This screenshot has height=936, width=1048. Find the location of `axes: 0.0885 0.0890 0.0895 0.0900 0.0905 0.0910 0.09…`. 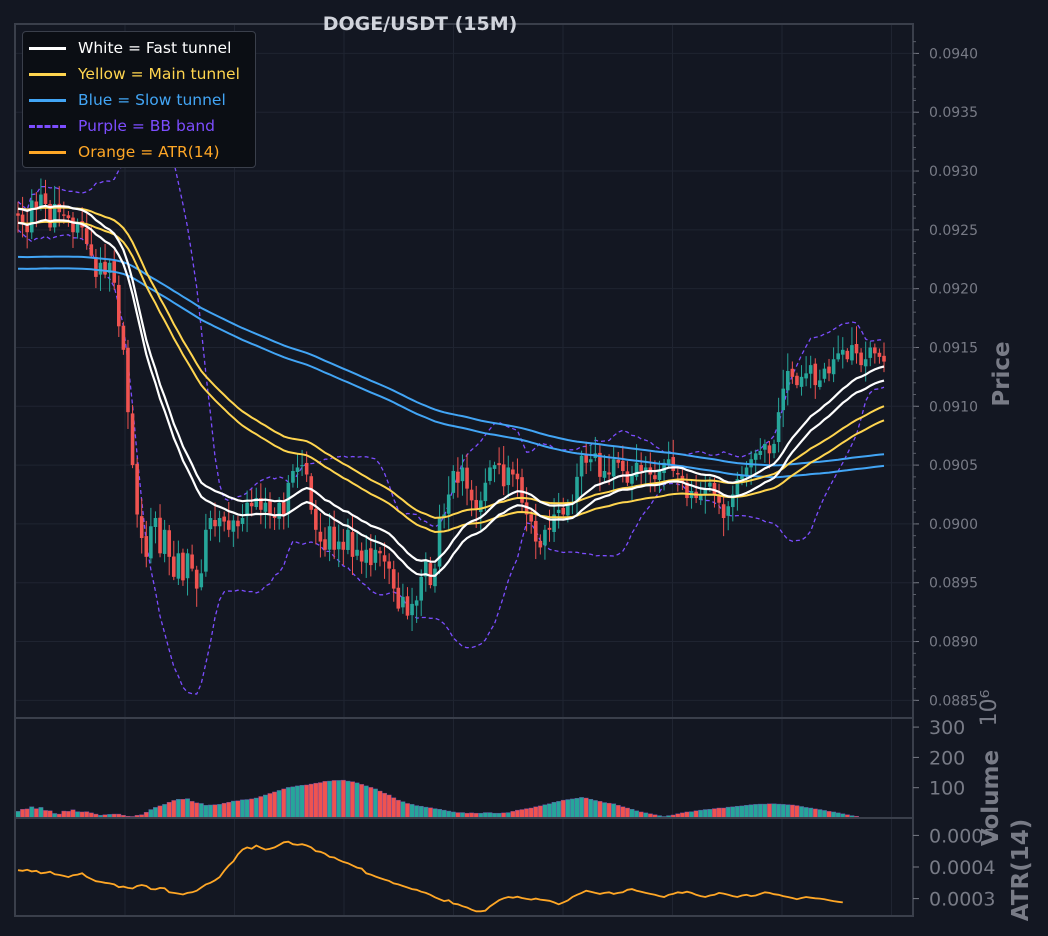

axes: 0.0885 0.0890 0.0895 0.0900 0.0905 0.0910 0.09… is located at coordinates (954, 476).